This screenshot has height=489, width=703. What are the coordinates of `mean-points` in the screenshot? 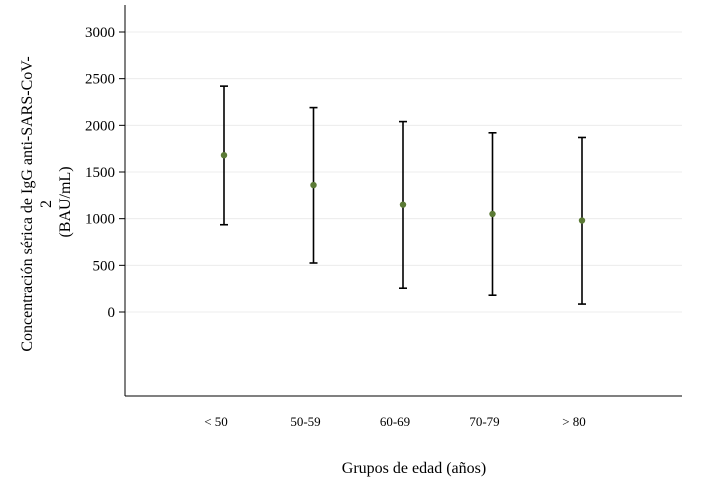 It's located at (403, 188).